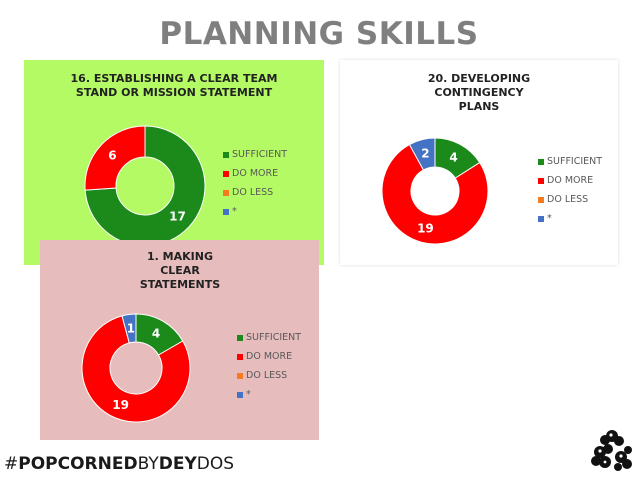  I want to click on chart-title-line: CLEAR, so click(180, 270).